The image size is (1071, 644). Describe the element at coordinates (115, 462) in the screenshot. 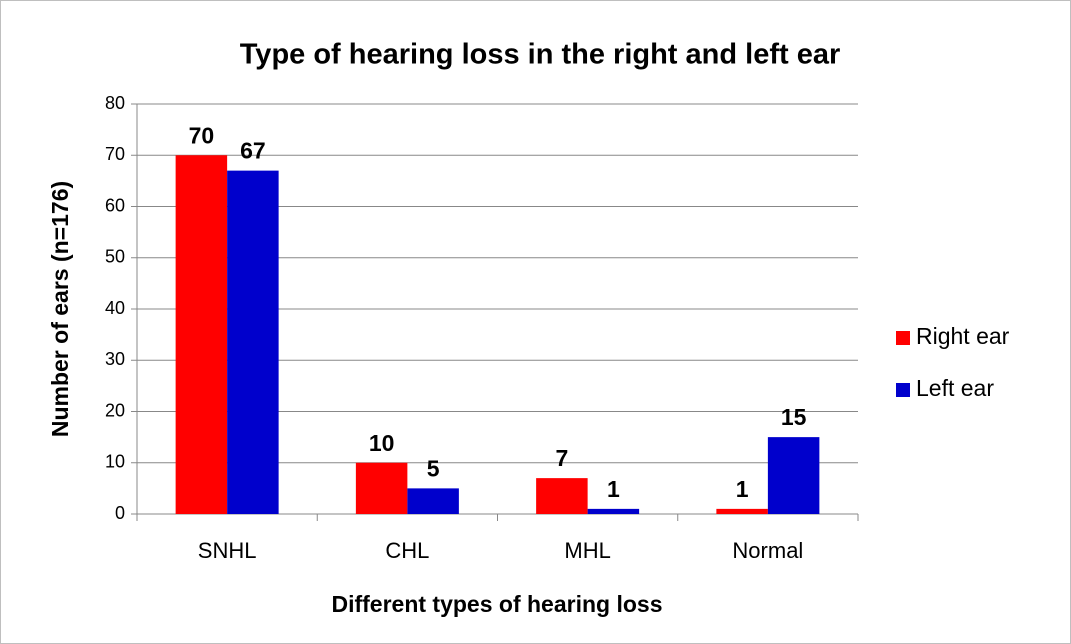

I see `y-tick-label: 10` at that location.